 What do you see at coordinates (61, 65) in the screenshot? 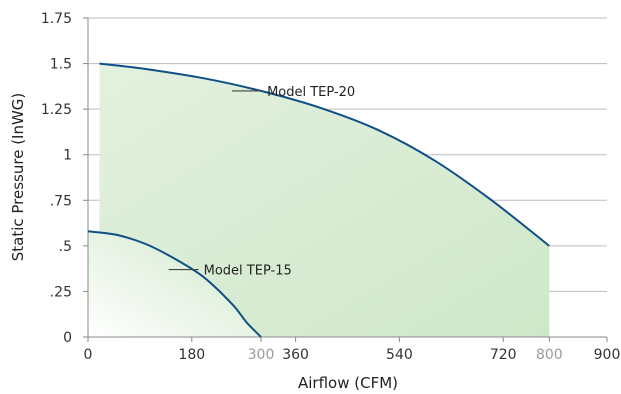
I see `y-tick-label: 1.5` at bounding box center [61, 65].